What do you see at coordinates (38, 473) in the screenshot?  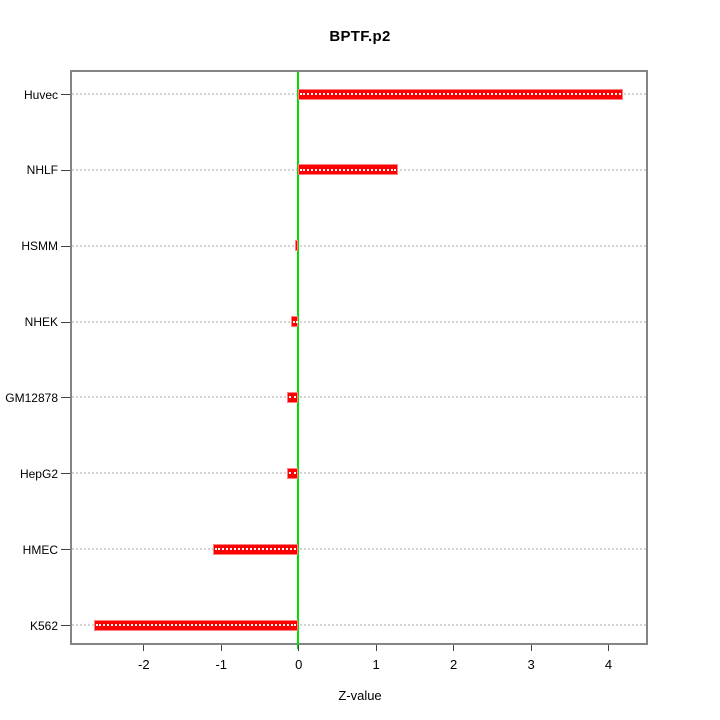 I see `y-label-hepg2: HepG2` at bounding box center [38, 473].